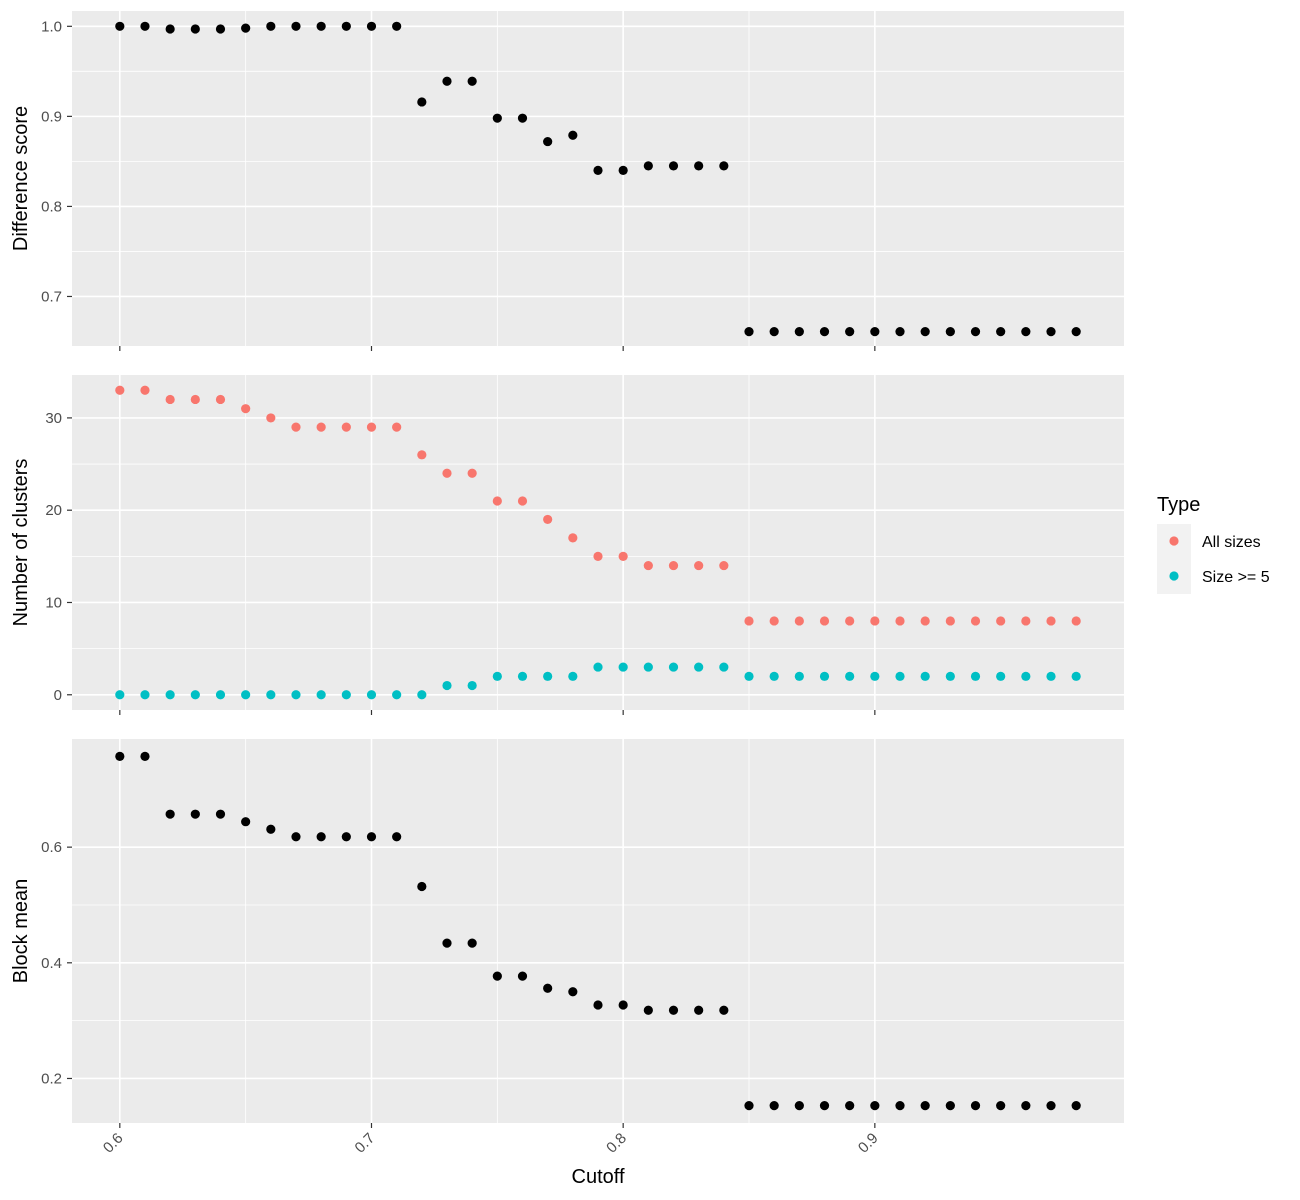 Image resolution: width=1300 pixels, height=1200 pixels. What do you see at coordinates (53, 510) in the screenshot?
I see `y-tick-label: 20` at bounding box center [53, 510].